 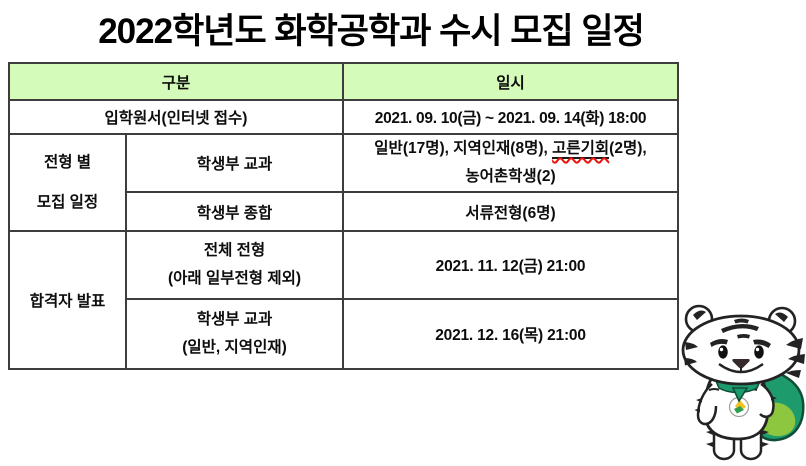 I want to click on application-label: 입학원서(인터넷 접수), so click(x=176, y=117).